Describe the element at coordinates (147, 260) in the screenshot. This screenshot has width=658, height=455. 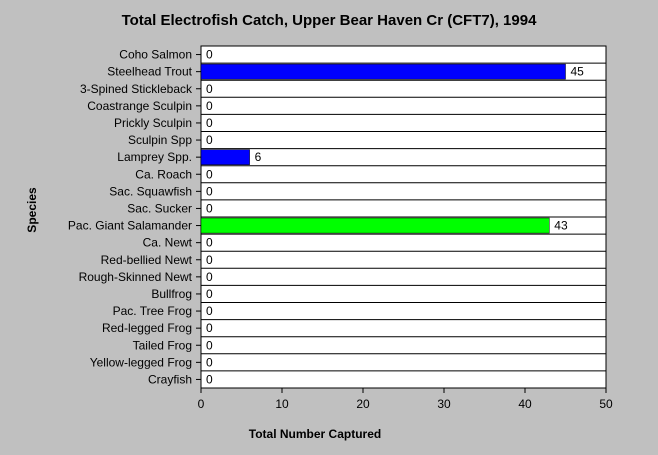
I see `category-label: Red-bellied Newt` at that location.